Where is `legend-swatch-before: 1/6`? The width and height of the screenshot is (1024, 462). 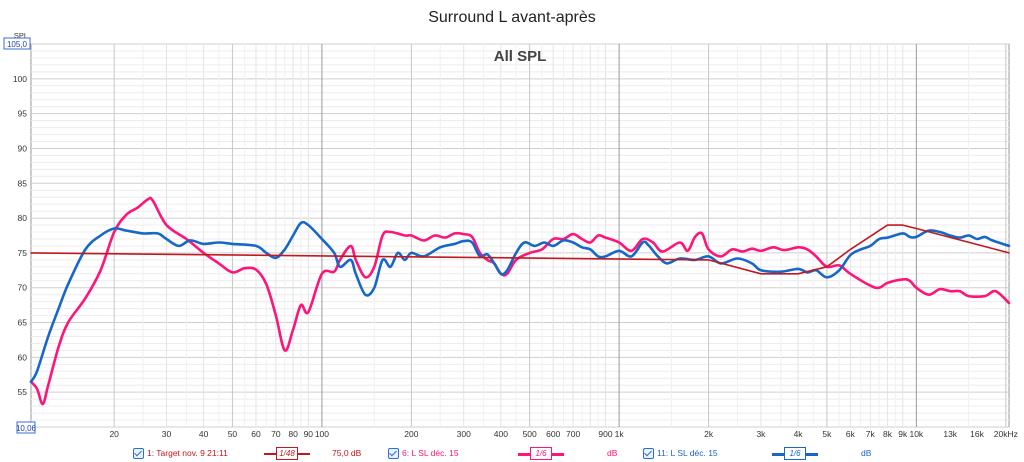
legend-swatch-before: 1/6 is located at coordinates (541, 453).